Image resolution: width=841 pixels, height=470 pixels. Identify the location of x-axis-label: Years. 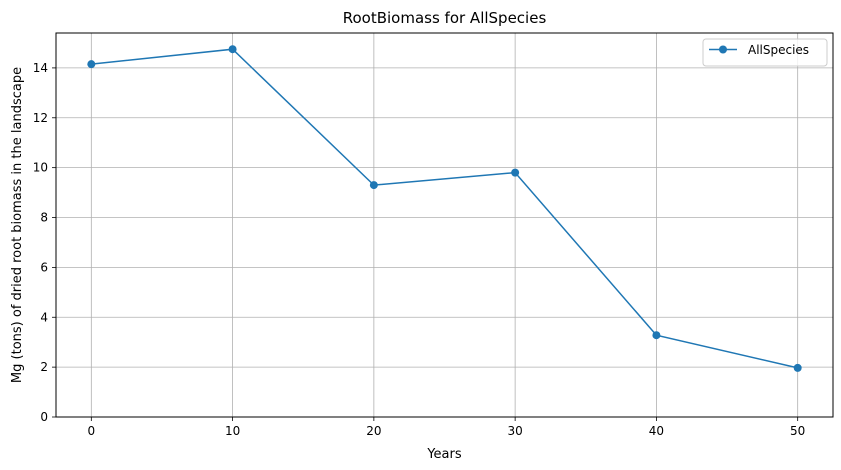
(444, 454).